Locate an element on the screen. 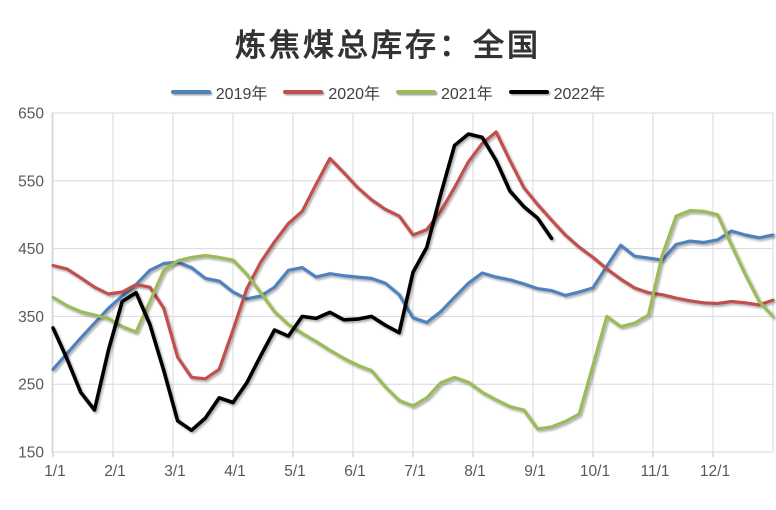  x-tick-label-9/1: 9/1 is located at coordinates (535, 471).